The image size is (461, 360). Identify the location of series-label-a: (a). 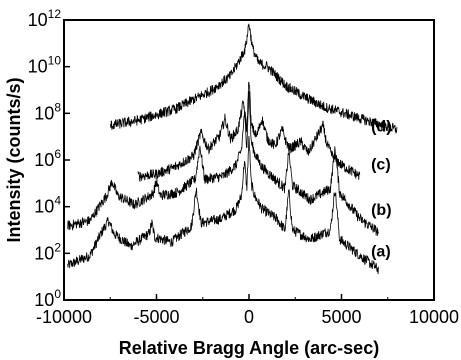
(381, 252).